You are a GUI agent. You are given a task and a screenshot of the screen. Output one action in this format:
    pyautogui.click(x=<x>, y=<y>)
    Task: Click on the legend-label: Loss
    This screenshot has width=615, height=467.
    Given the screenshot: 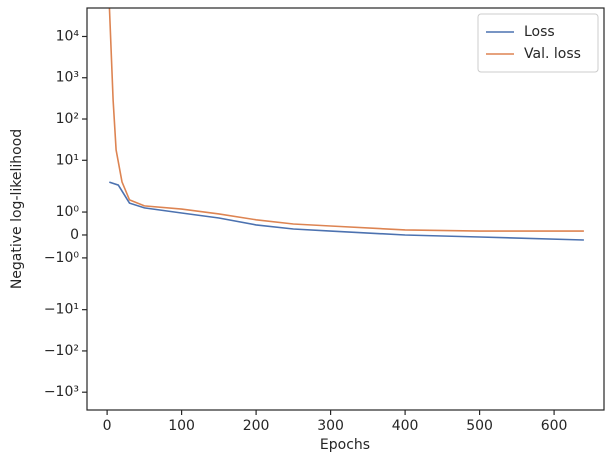 What is the action you would take?
    pyautogui.click(x=539, y=32)
    